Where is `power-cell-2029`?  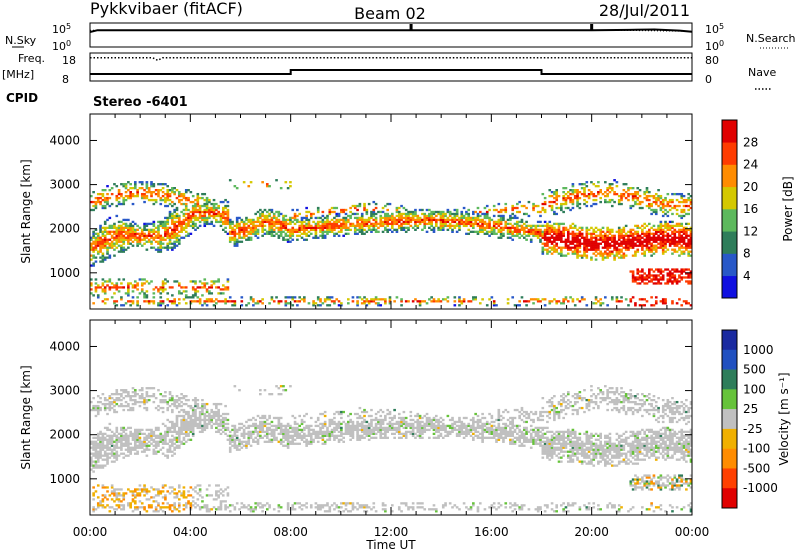
power-cell-2029 is located at coordinates (448, 226).